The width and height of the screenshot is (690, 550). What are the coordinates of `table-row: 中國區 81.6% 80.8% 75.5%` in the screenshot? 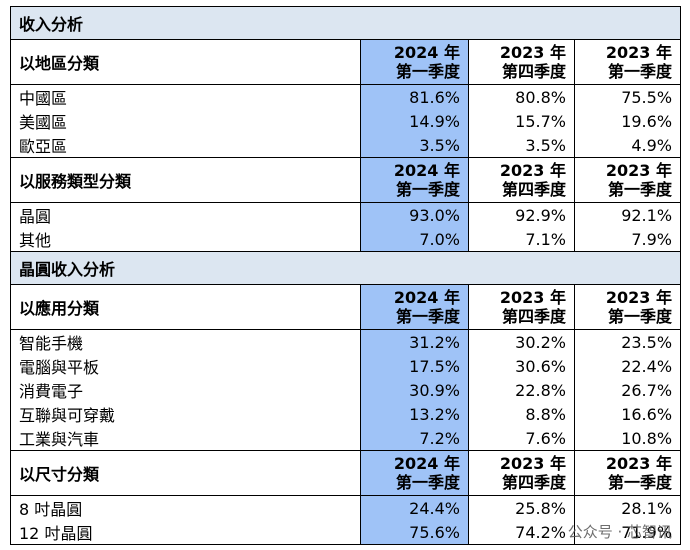 It's located at (346, 96).